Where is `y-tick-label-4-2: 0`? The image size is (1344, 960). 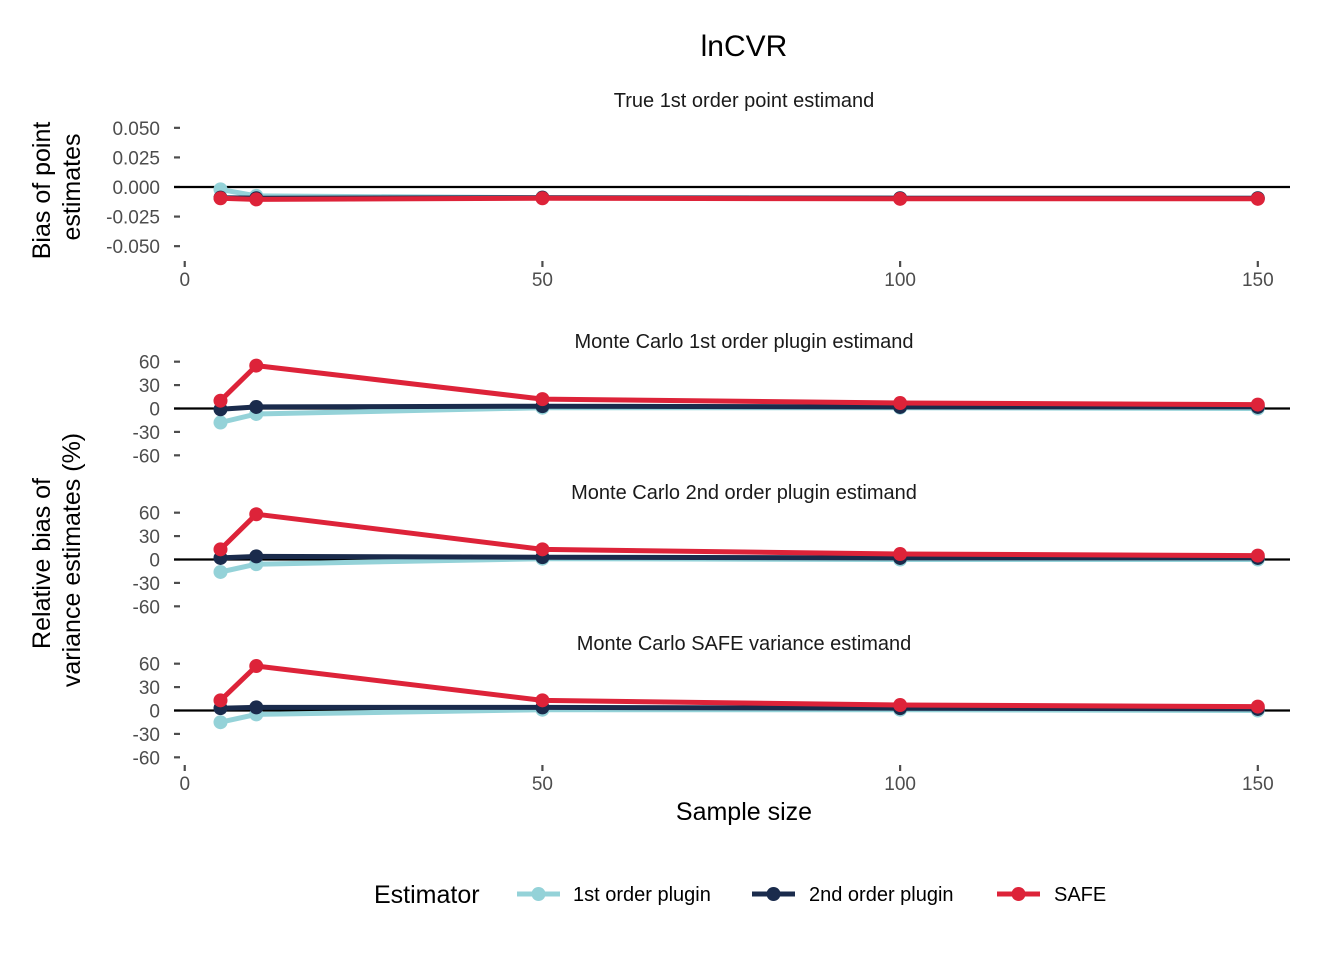 y-tick-label-4-2: 0 is located at coordinates (154, 712).